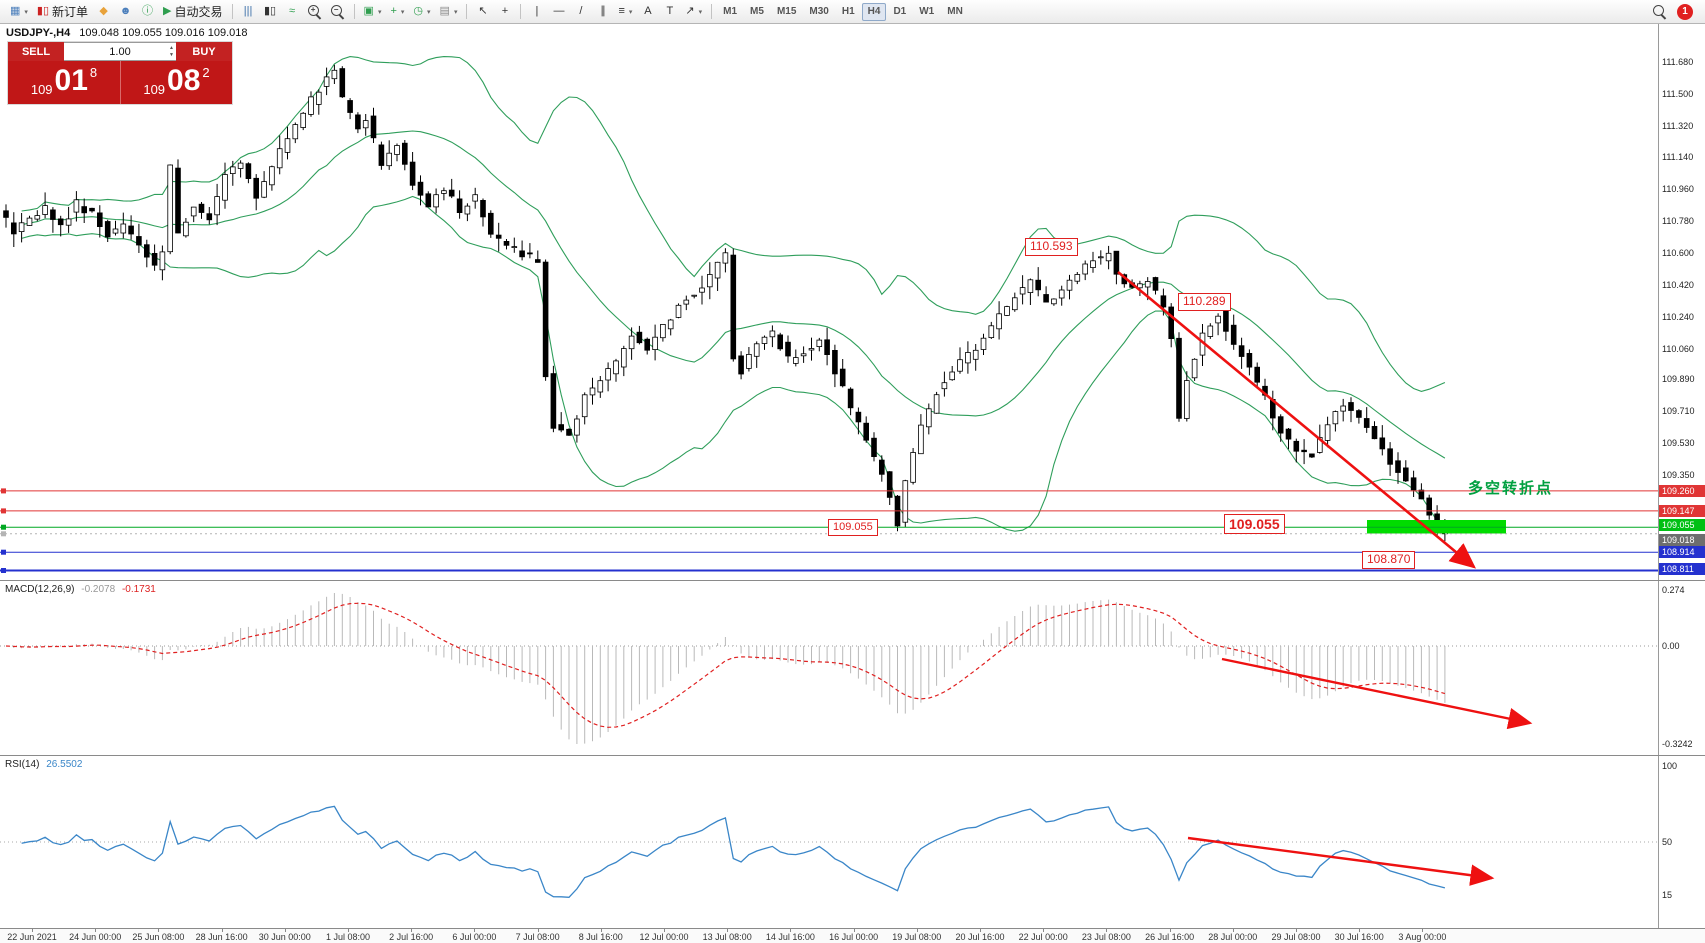 The width and height of the screenshot is (1705, 943). What do you see at coordinates (1660, 11) in the screenshot?
I see `search-icon` at bounding box center [1660, 11].